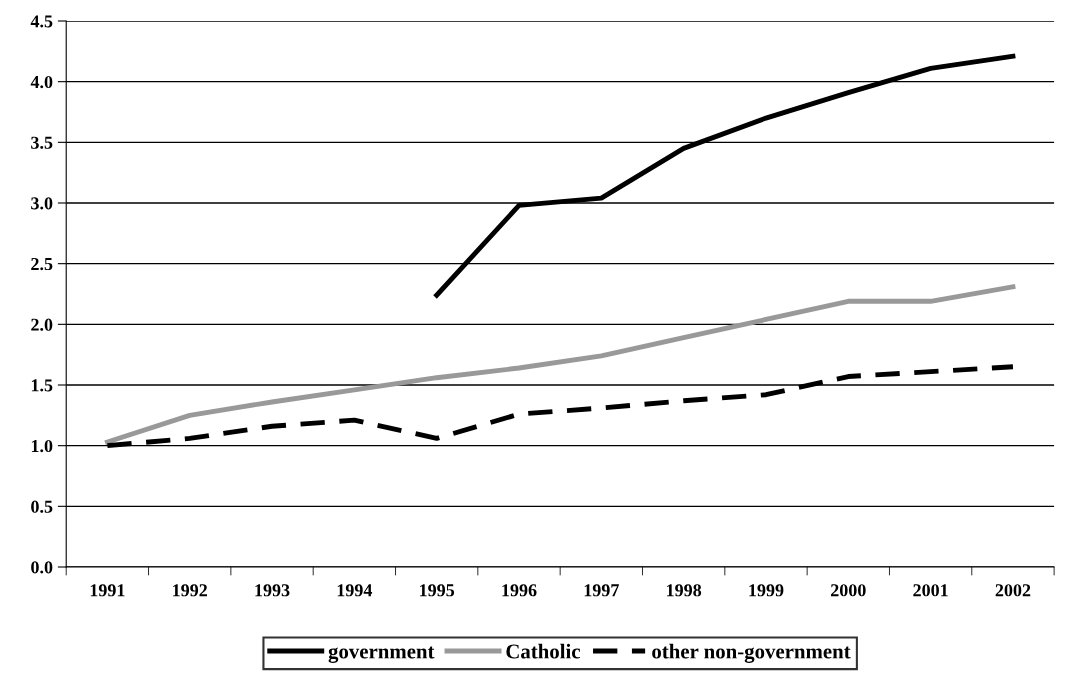 This screenshot has height=700, width=1068. Describe the element at coordinates (381, 654) in the screenshot. I see `legend-label: government` at that location.